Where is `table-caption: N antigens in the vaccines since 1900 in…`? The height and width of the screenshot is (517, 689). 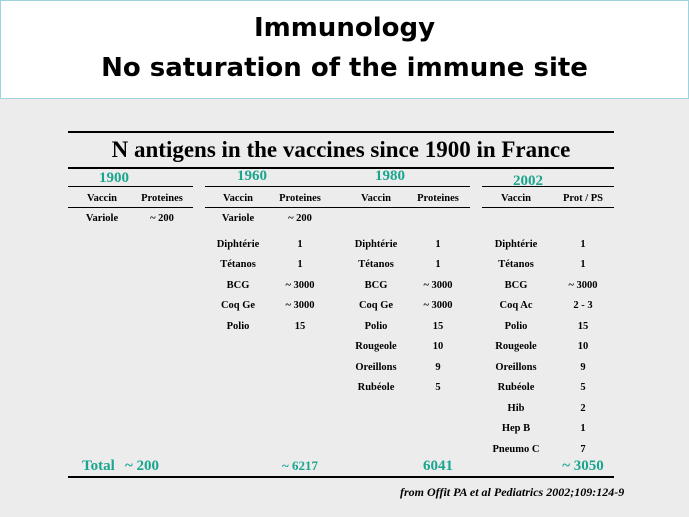 table-caption: N antigens in the vaccines since 1900 in… is located at coordinates (341, 149).